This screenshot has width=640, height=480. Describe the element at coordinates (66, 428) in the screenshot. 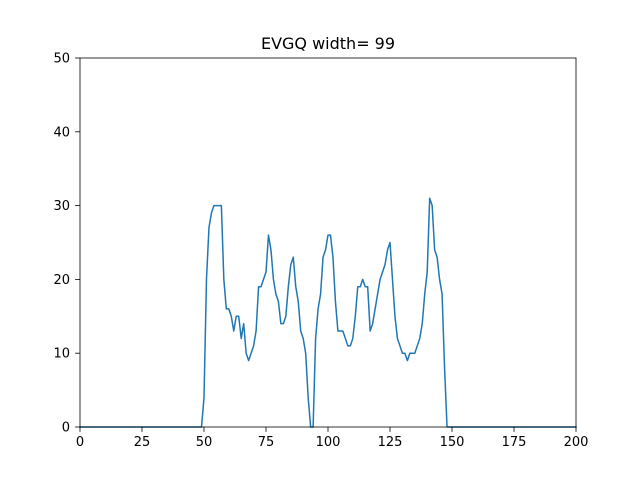

I see `y-tick-label: 0` at that location.